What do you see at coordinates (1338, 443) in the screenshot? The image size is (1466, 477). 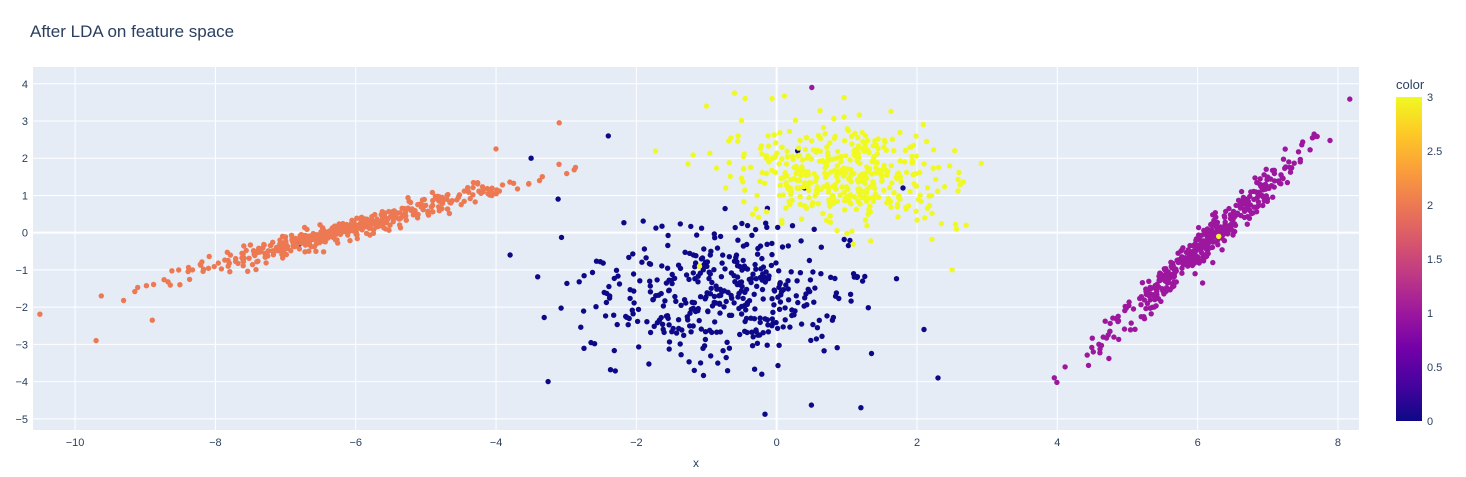 I see `x-tick-label: 8` at bounding box center [1338, 443].